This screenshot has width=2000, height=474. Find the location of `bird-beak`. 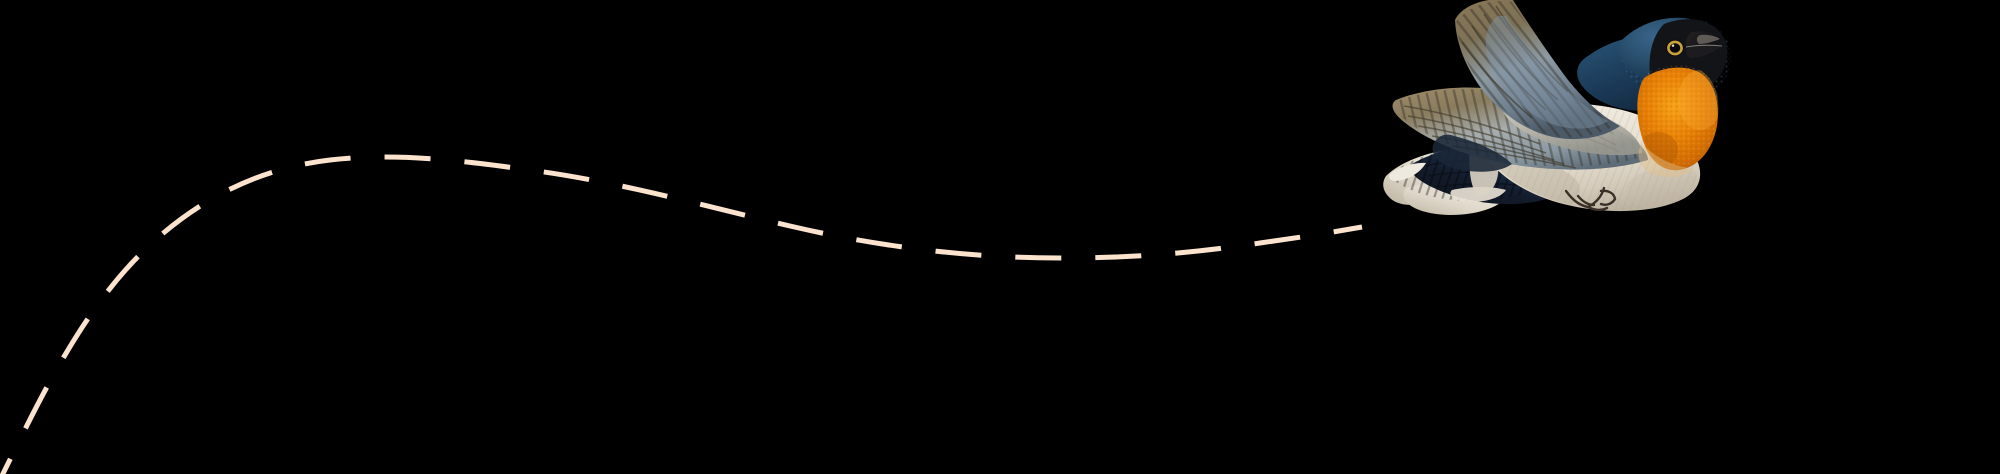

bird-beak is located at coordinates (1704, 44).